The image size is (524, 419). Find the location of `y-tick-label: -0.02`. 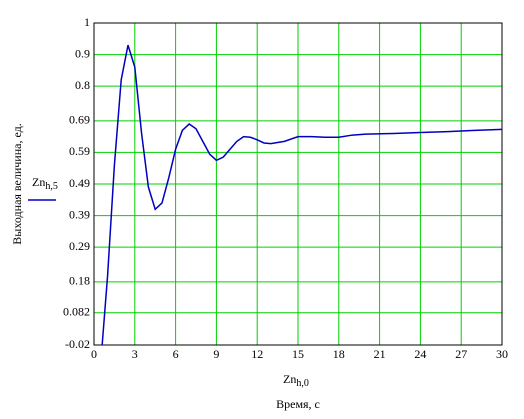

y-tick-label: -0.02 is located at coordinates (77, 344).